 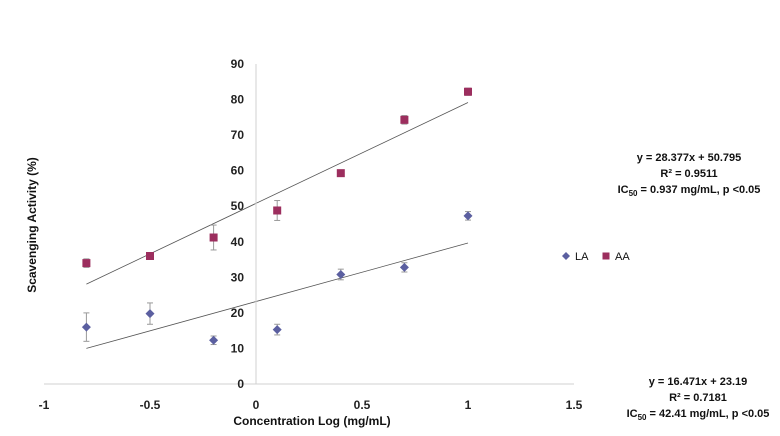 What do you see at coordinates (238, 277) in the screenshot?
I see `y-tick-label: 30` at bounding box center [238, 277].